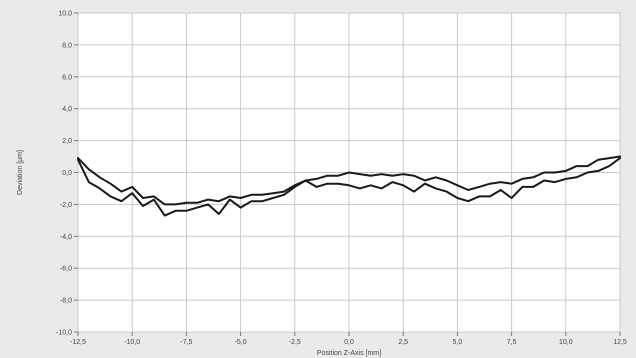 Image resolution: width=636 pixels, height=358 pixels. I want to click on y-tick-label: 6,0, so click(67, 77).